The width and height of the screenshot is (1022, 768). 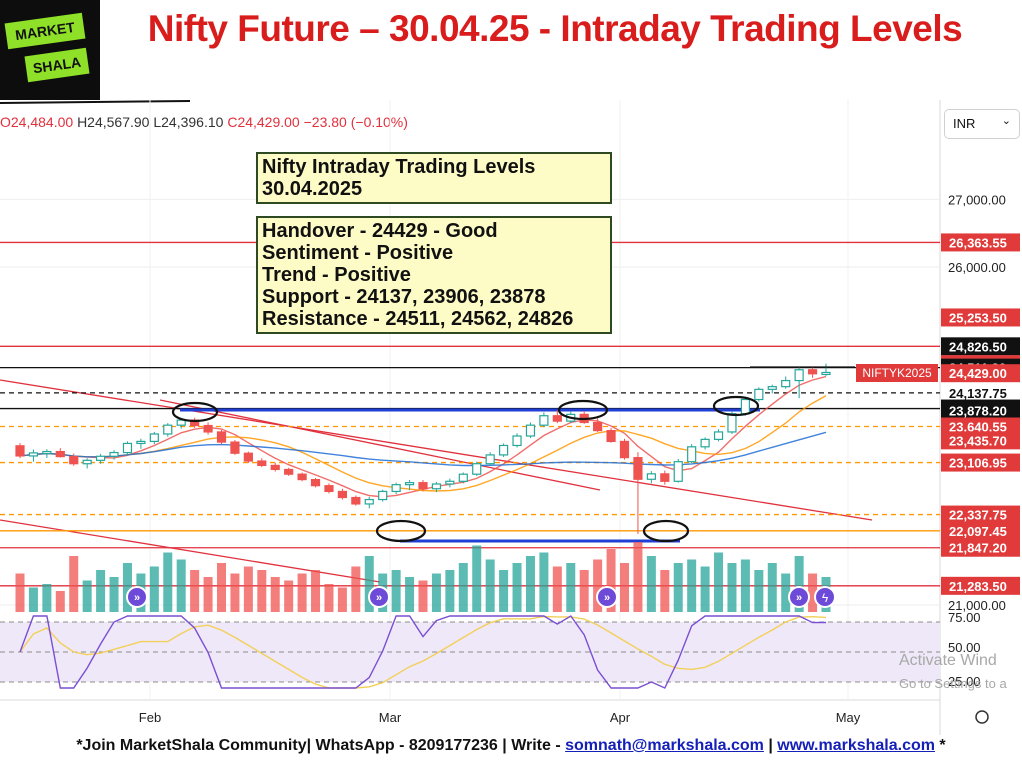 I want to click on x-tick-label: May, so click(x=848, y=717).